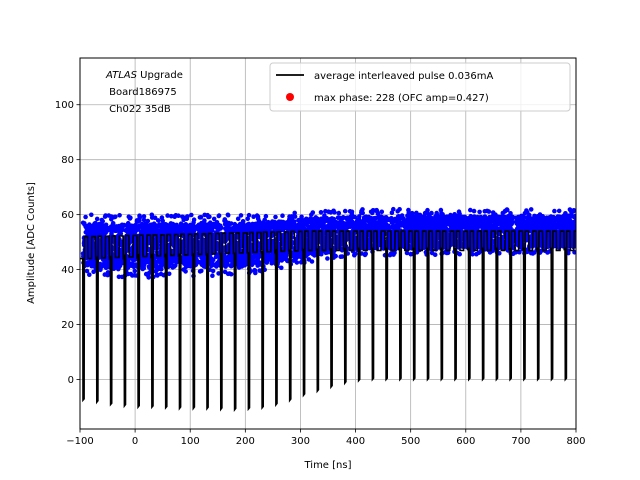 The width and height of the screenshot is (640, 480). What do you see at coordinates (290, 97) in the screenshot?
I see `legend-red-dot-swatch` at bounding box center [290, 97].